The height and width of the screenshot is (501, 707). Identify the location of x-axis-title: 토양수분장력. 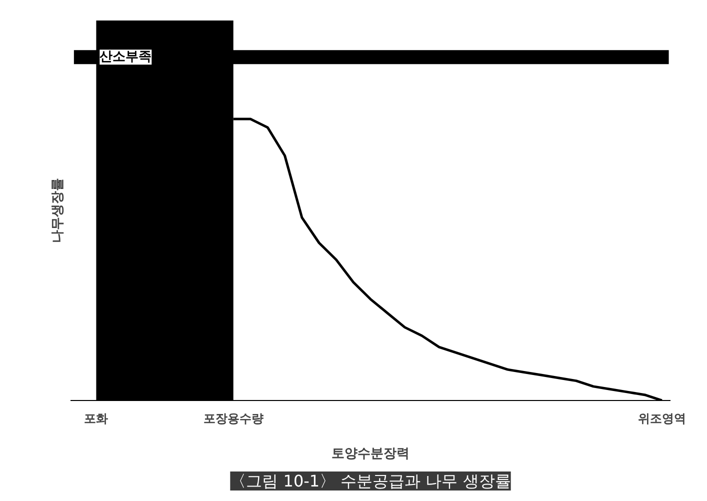
(371, 454).